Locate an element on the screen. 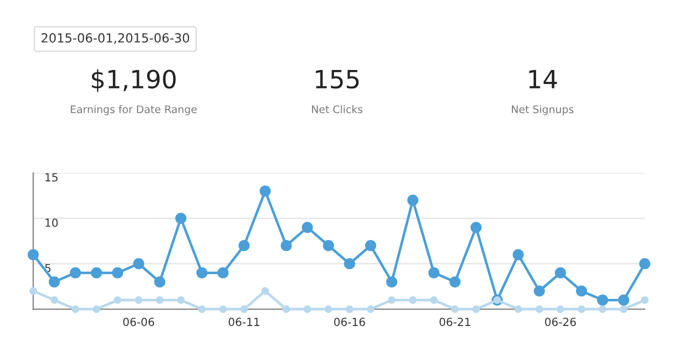 The image size is (678, 339). y-tick-label: 15 is located at coordinates (52, 177).